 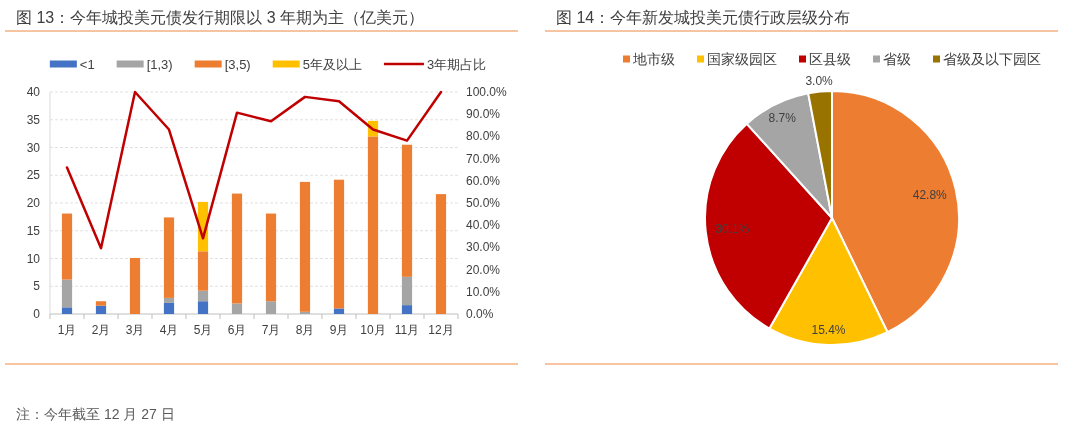 I want to click on x-tick-label: 12月, so click(x=441, y=330).